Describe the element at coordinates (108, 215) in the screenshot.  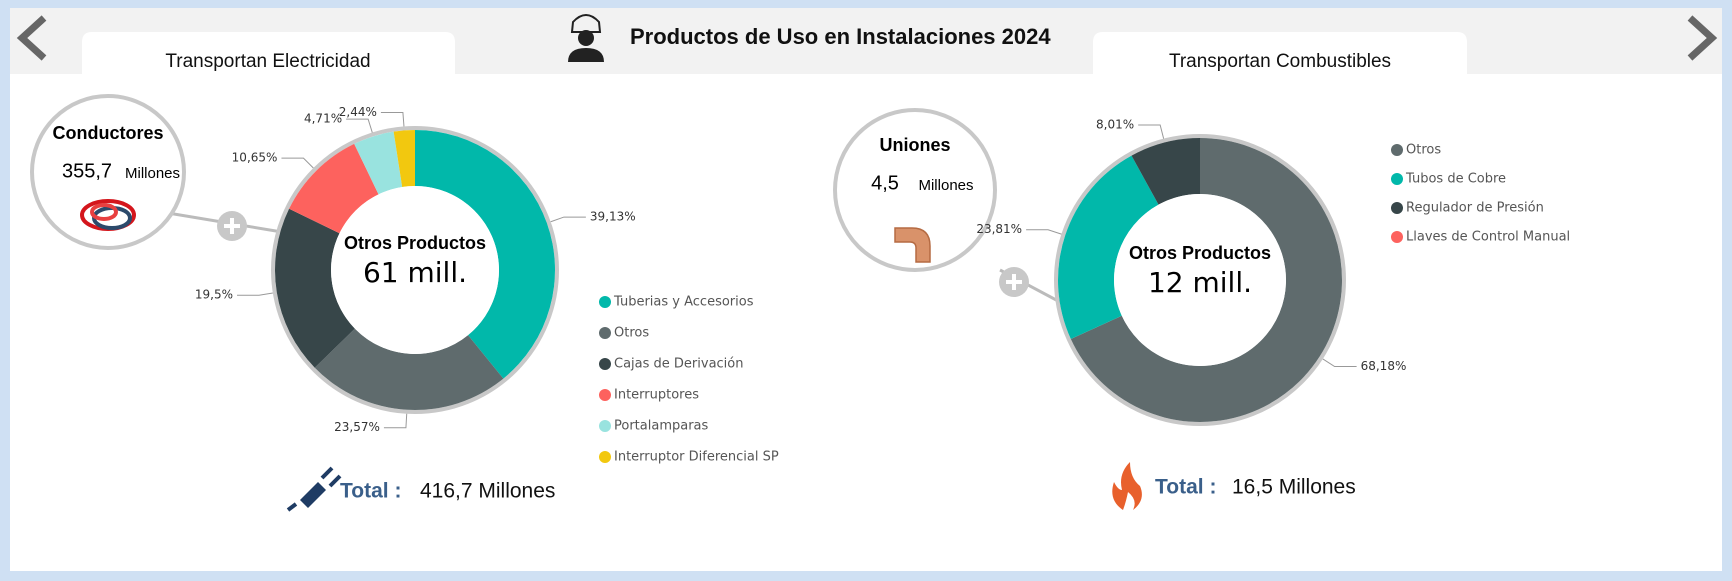
I see `cable-icon` at that location.